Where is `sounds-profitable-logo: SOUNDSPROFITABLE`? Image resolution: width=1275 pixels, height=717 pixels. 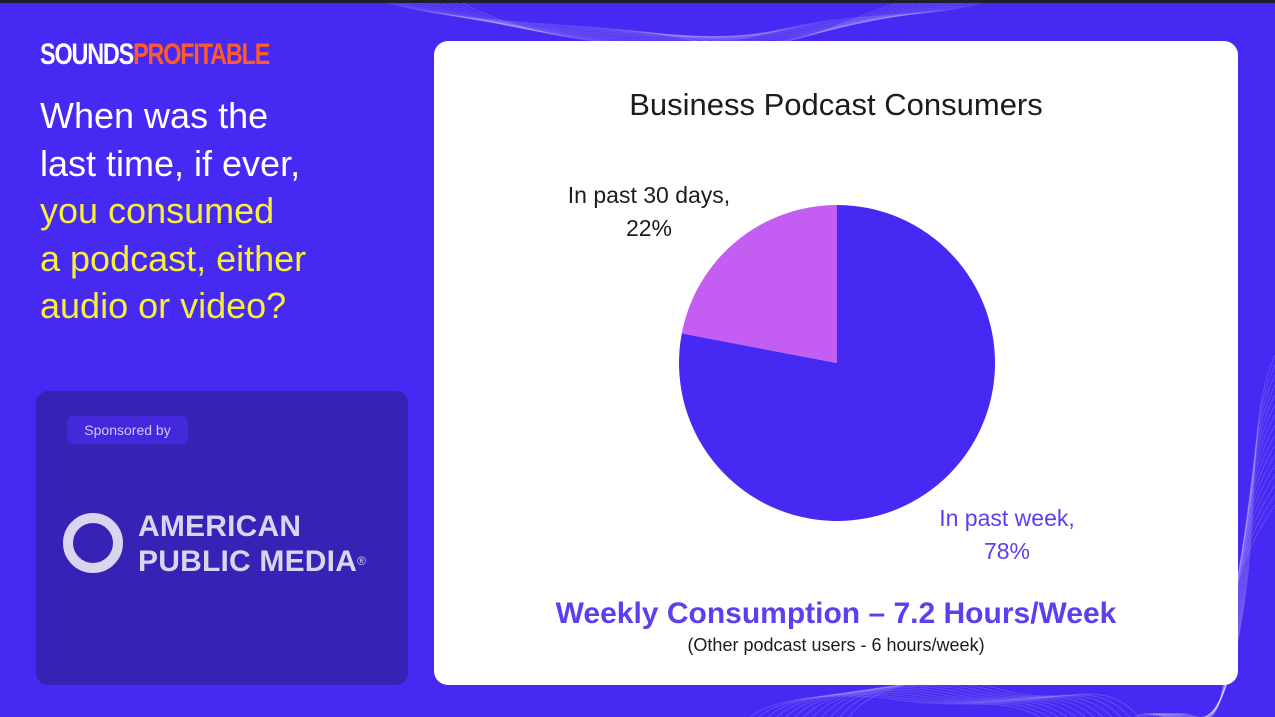
sounds-profitable-logo: SOUNDSPROFITABLE is located at coordinates (155, 54).